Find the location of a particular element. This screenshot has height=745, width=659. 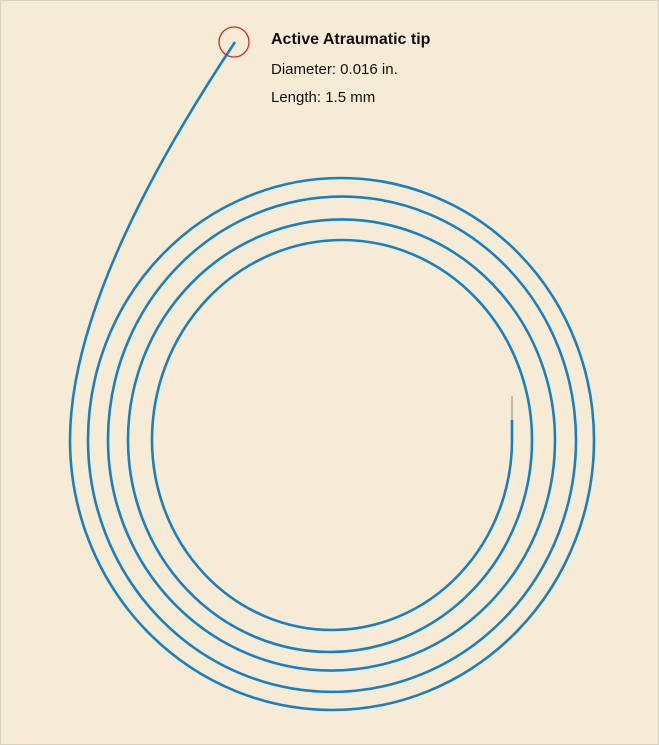

callout-line: Length: 1.5 mm is located at coordinates (323, 97).